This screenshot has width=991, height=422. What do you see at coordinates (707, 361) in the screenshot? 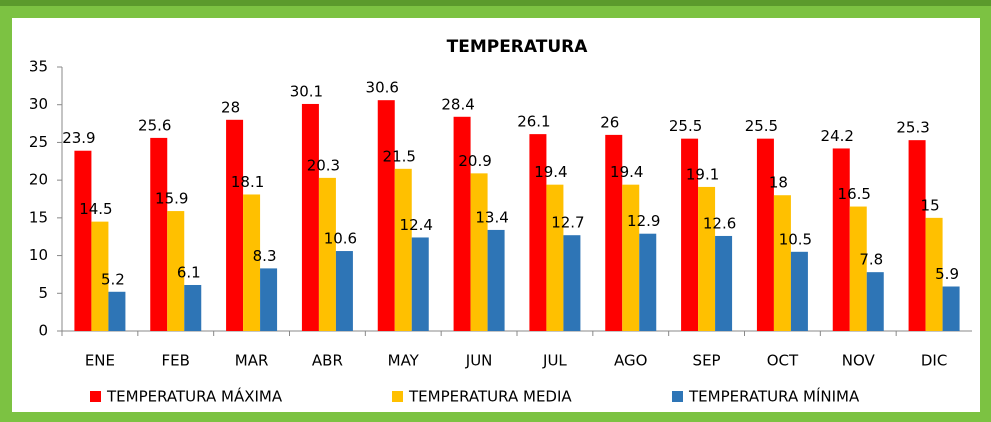
I see `x-tick-label: SEP` at bounding box center [707, 361].